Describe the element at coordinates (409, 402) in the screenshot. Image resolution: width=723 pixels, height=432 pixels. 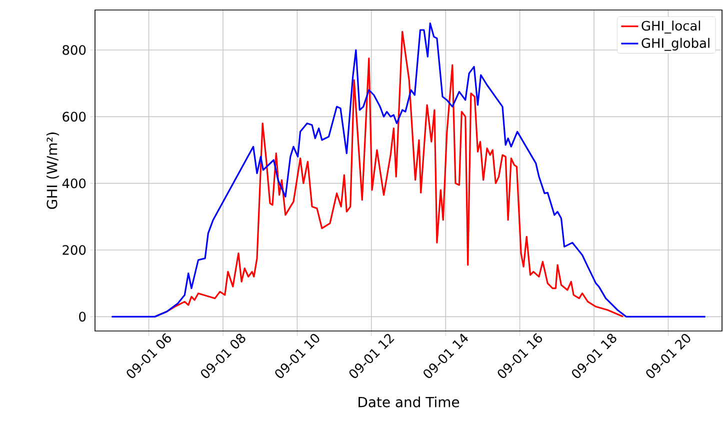
I see `x-axis-title: Date and Time` at that location.